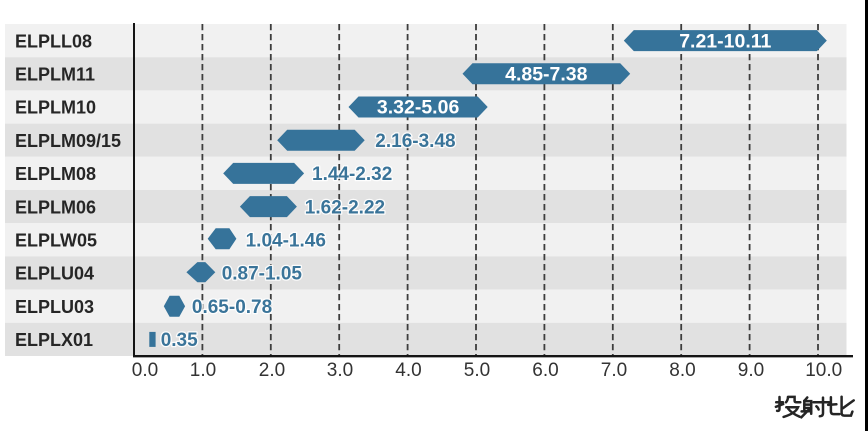  What do you see at coordinates (55, 108) in the screenshot?
I see `svg-text: ELPLM10` at bounding box center [55, 108].